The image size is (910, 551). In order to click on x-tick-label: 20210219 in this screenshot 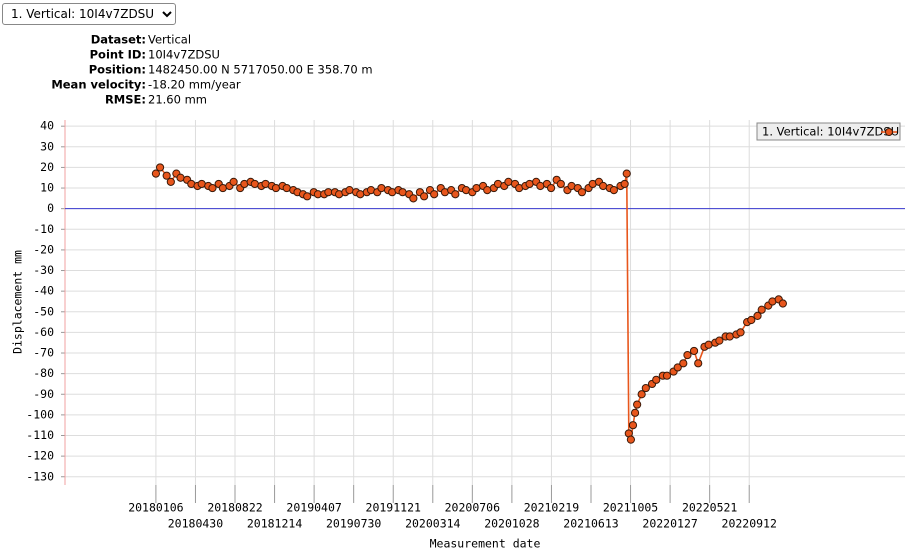, I will do `click(551, 508)`.